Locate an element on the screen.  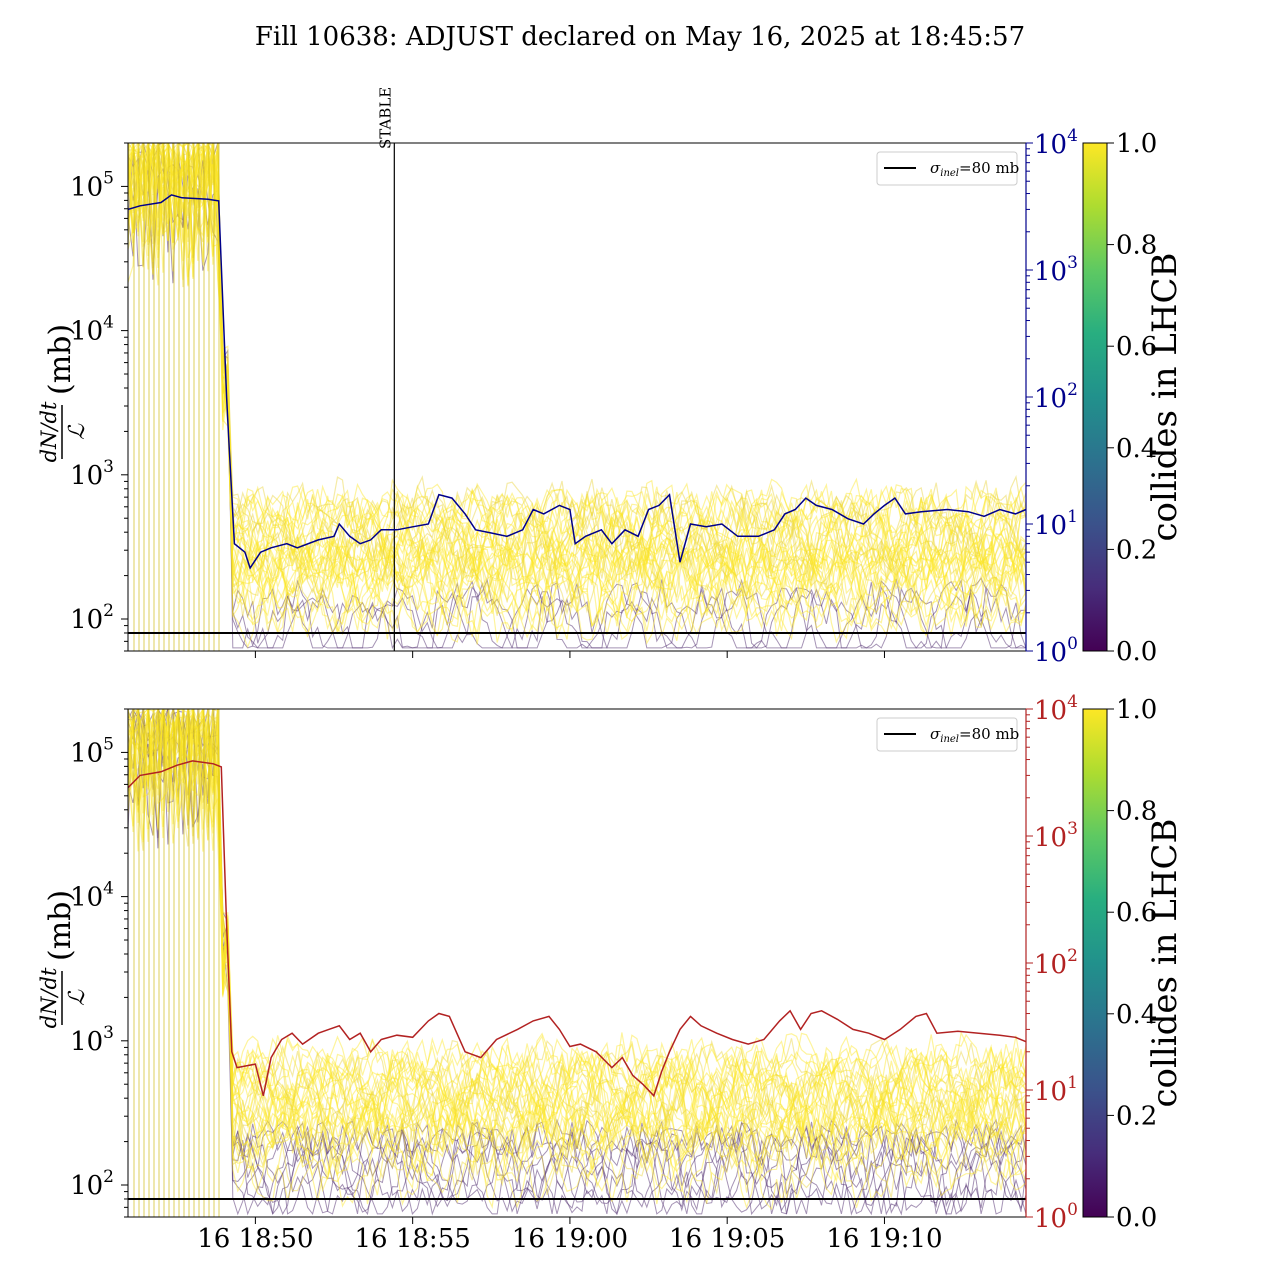
y-tick-label: 10² is located at coordinates (92, 1184).